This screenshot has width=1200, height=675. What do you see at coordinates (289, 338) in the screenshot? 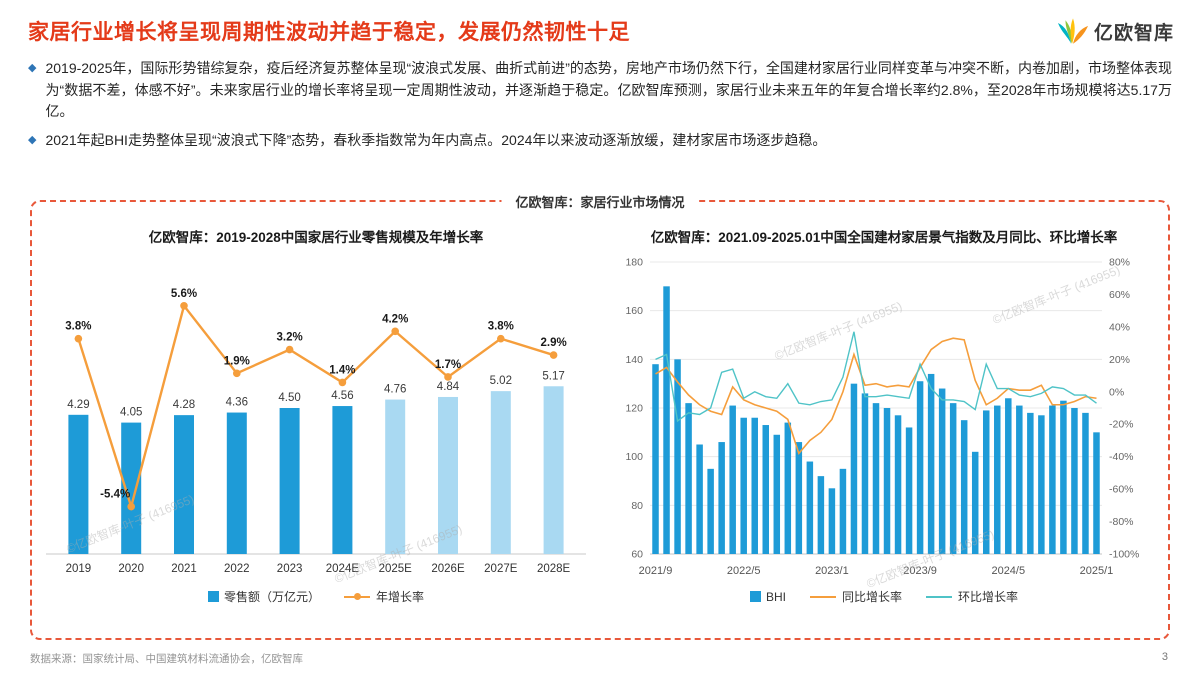
I see `growth-value-label: 3.2%` at bounding box center [289, 338].